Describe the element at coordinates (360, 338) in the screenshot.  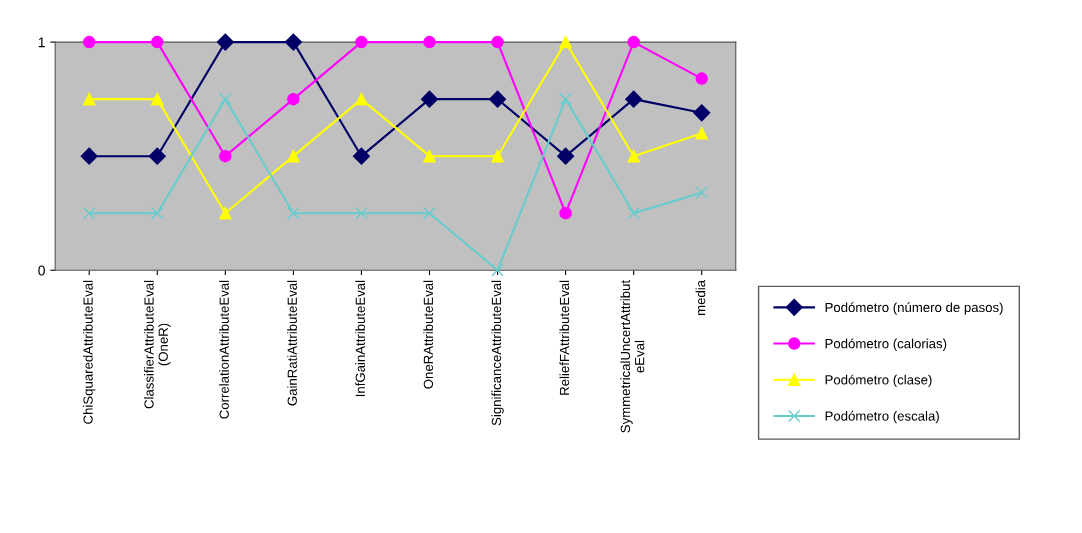
I see `x-tick-label: InfGainAttributeEval` at that location.